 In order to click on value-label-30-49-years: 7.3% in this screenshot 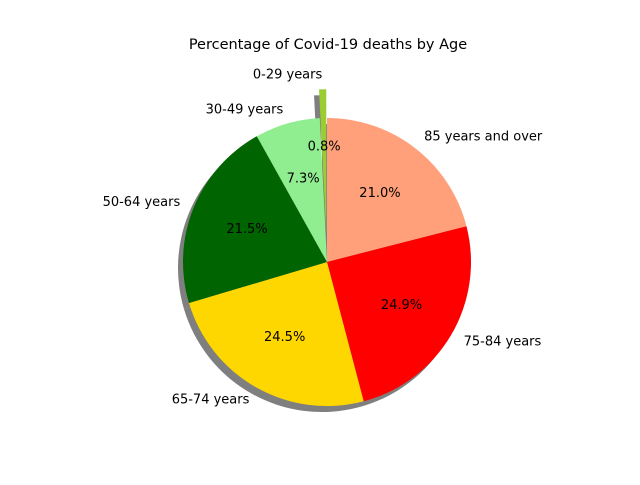, I will do `click(303, 178)`.